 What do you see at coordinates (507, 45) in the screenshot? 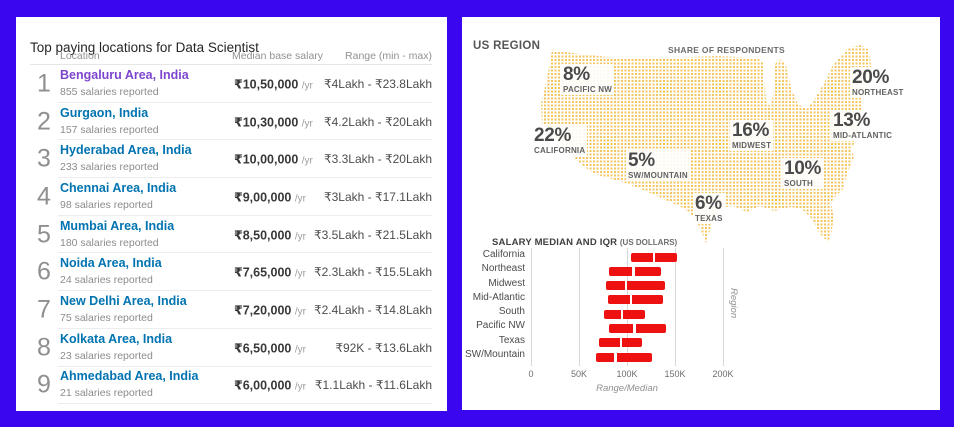
I see `us-region-title: US REGION` at bounding box center [507, 45].